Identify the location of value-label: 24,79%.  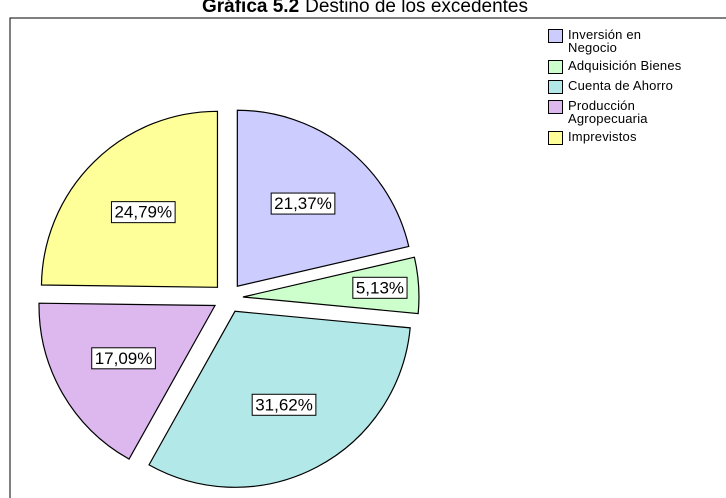
(143, 212).